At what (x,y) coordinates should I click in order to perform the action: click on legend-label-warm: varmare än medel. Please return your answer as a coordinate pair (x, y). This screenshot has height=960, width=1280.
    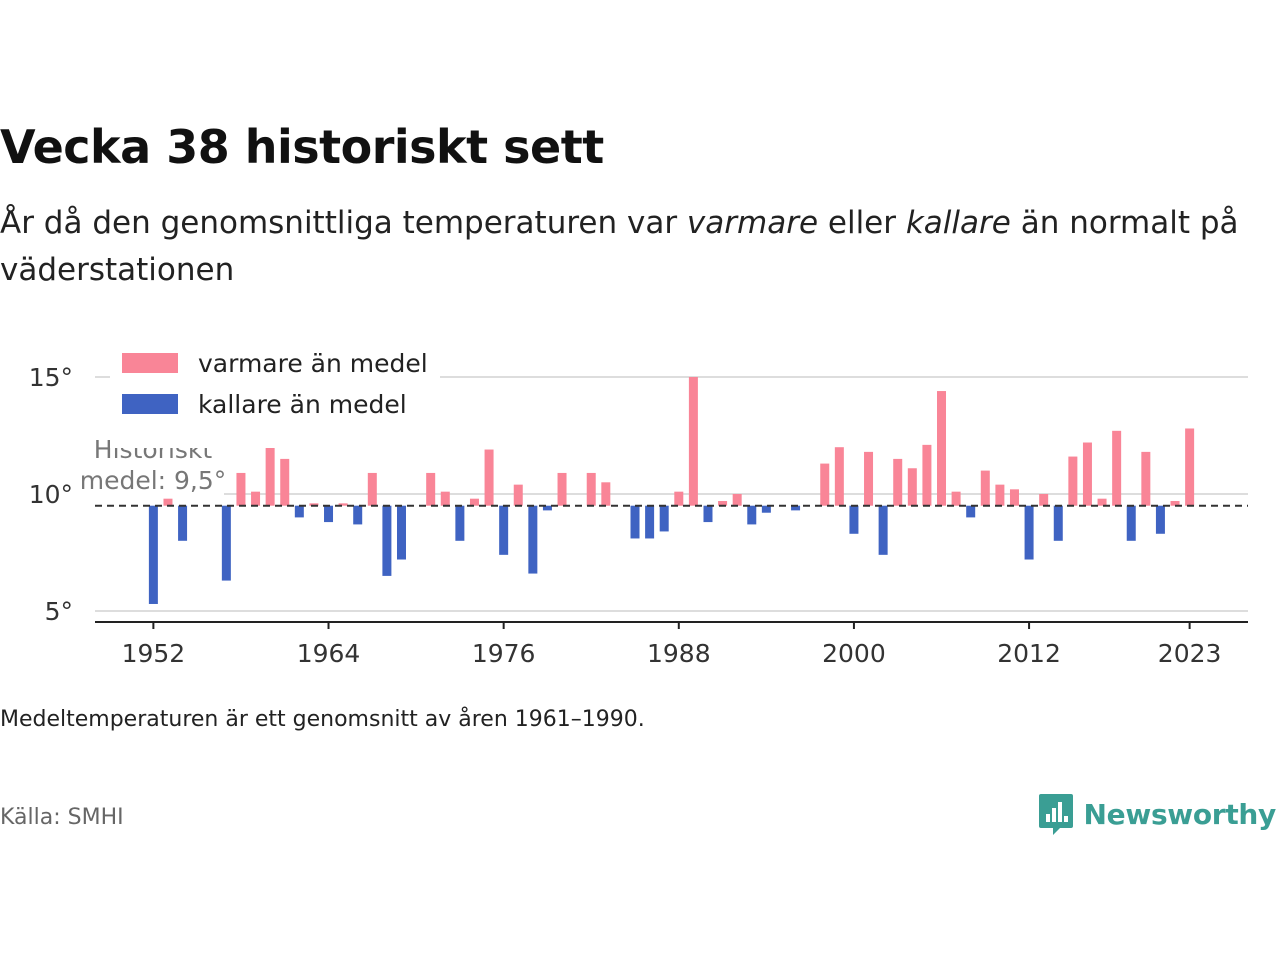
    Looking at the image, I should click on (313, 363).